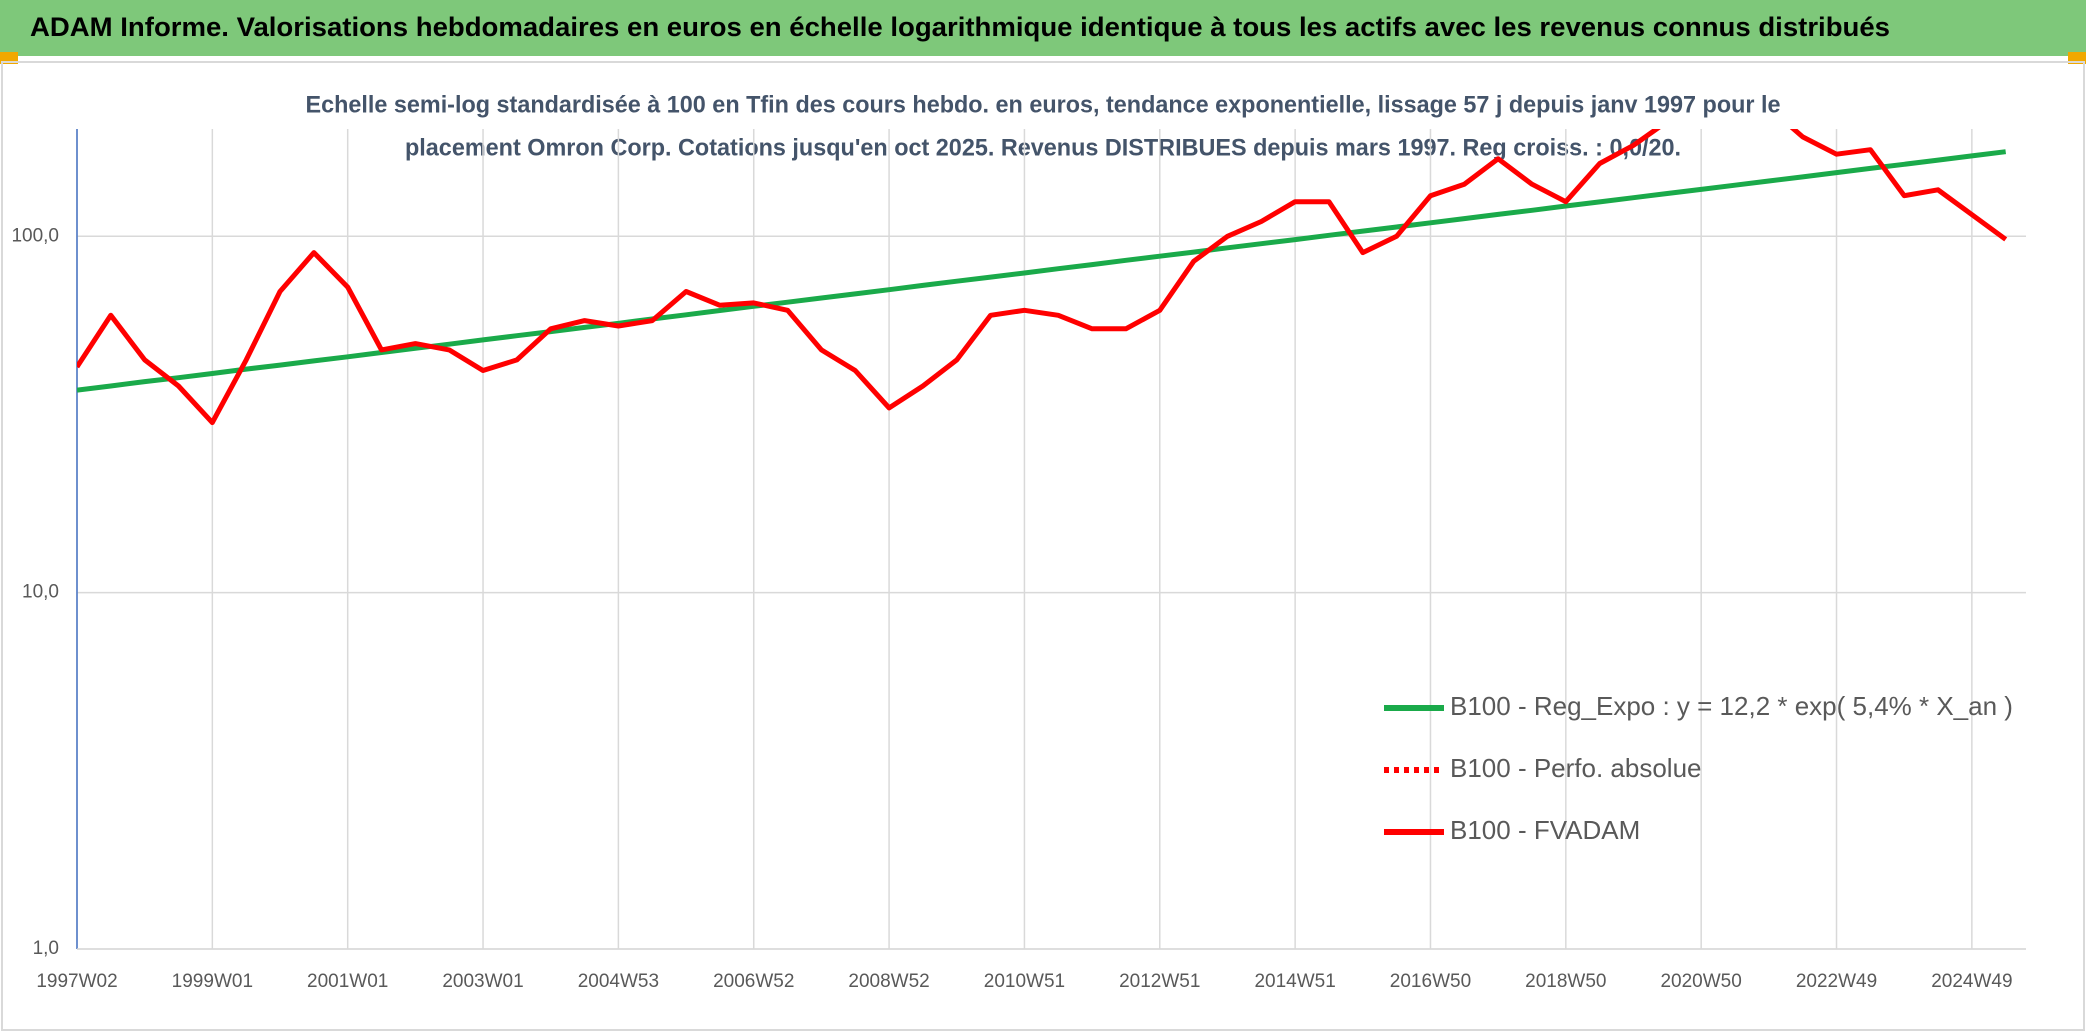 The image size is (2086, 1033). What do you see at coordinates (482, 981) in the screenshot?
I see `x-tick-label: 2003W01` at bounding box center [482, 981].